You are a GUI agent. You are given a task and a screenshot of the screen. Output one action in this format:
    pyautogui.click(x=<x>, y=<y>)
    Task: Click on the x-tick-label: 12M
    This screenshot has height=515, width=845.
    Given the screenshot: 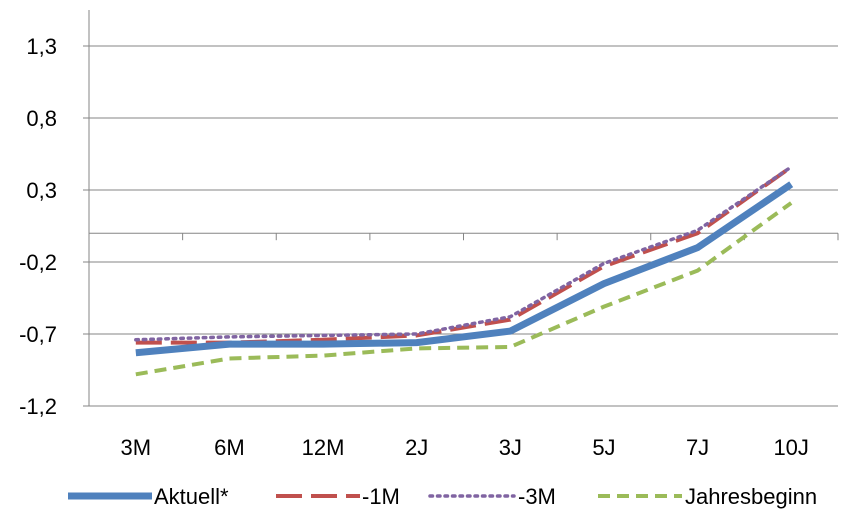 What is the action you would take?
    pyautogui.click(x=323, y=447)
    